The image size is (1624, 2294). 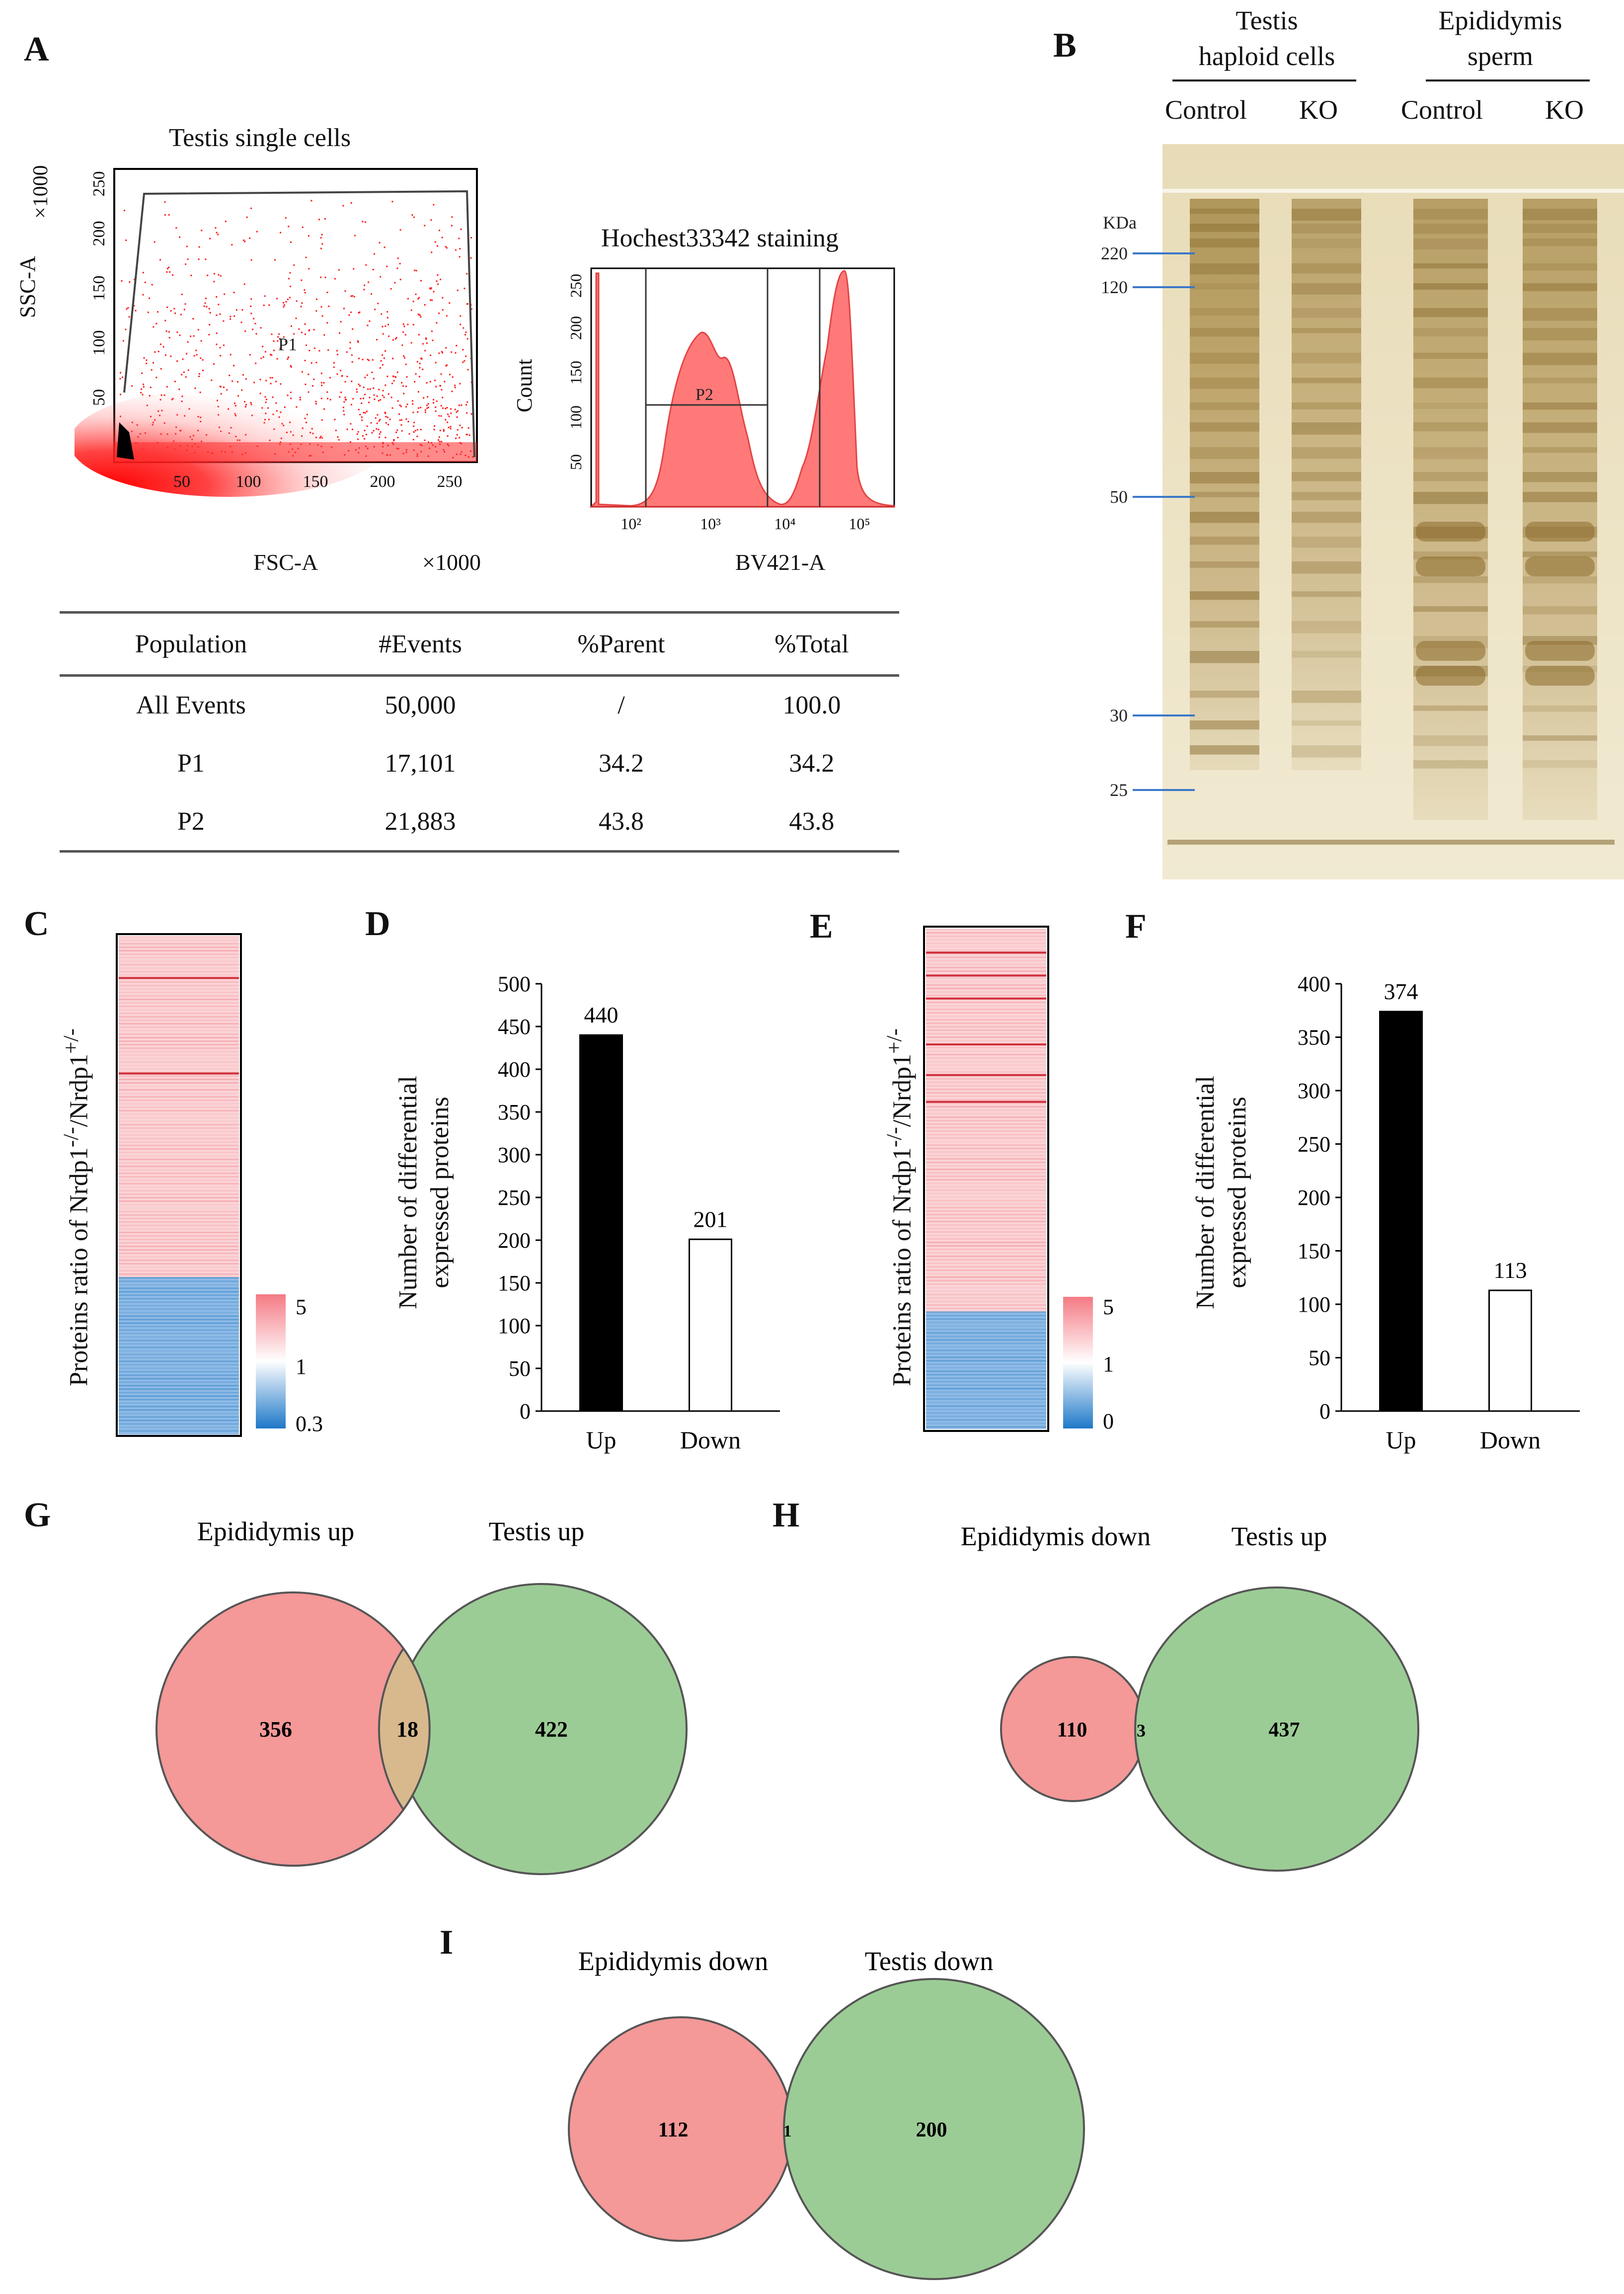 I want to click on colorbar-label: 5, so click(x=1108, y=1307).